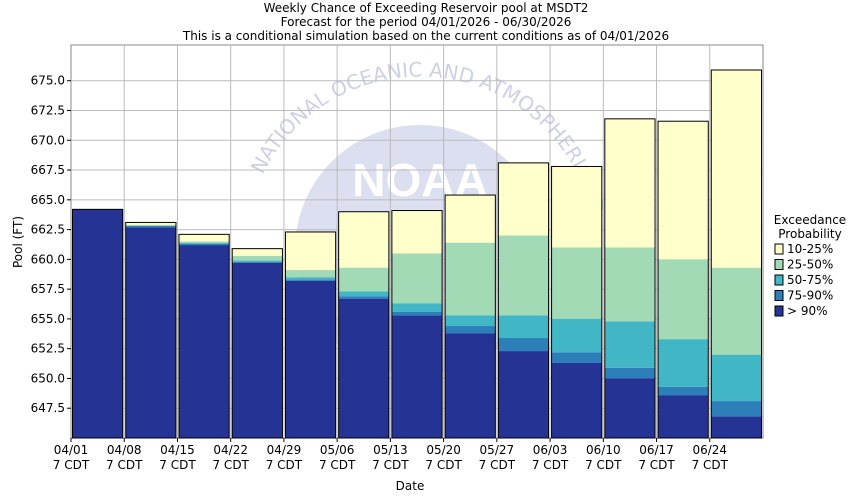  What do you see at coordinates (284, 465) in the screenshot?
I see `x-tick-time-4: 7 CDT` at bounding box center [284, 465].